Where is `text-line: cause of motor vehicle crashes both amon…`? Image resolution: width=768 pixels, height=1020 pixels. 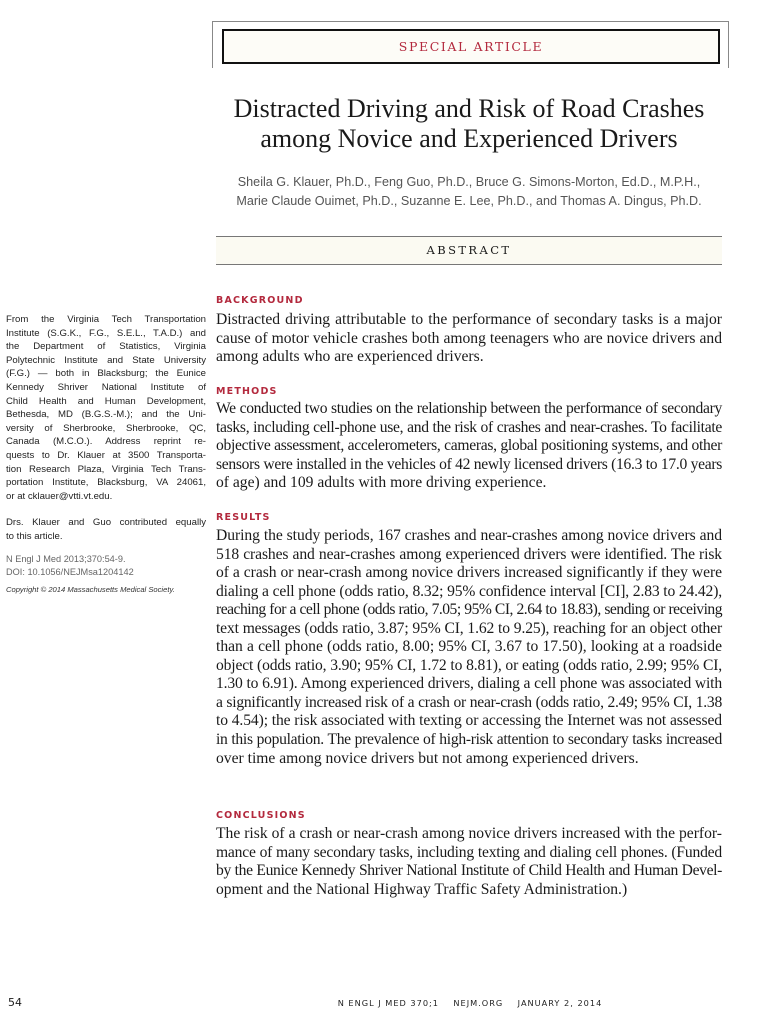 text-line: cause of motor vehicle crashes both amon… is located at coordinates (469, 338).